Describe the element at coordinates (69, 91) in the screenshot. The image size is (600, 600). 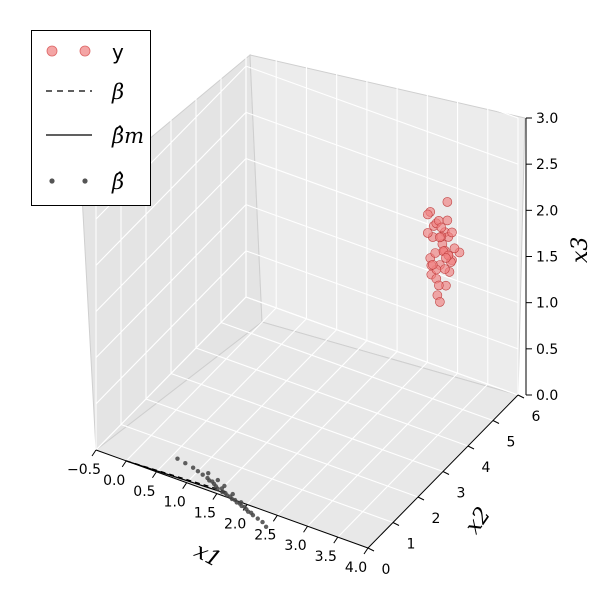
I see `legend-dashed-line-icon` at that location.